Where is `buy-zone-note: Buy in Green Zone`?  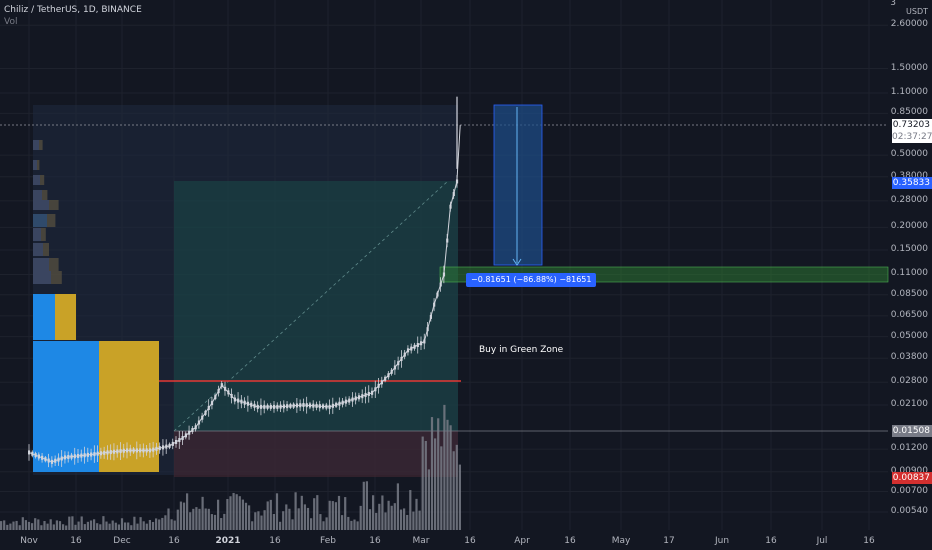 buy-zone-note: Buy in Green Zone is located at coordinates (521, 350).